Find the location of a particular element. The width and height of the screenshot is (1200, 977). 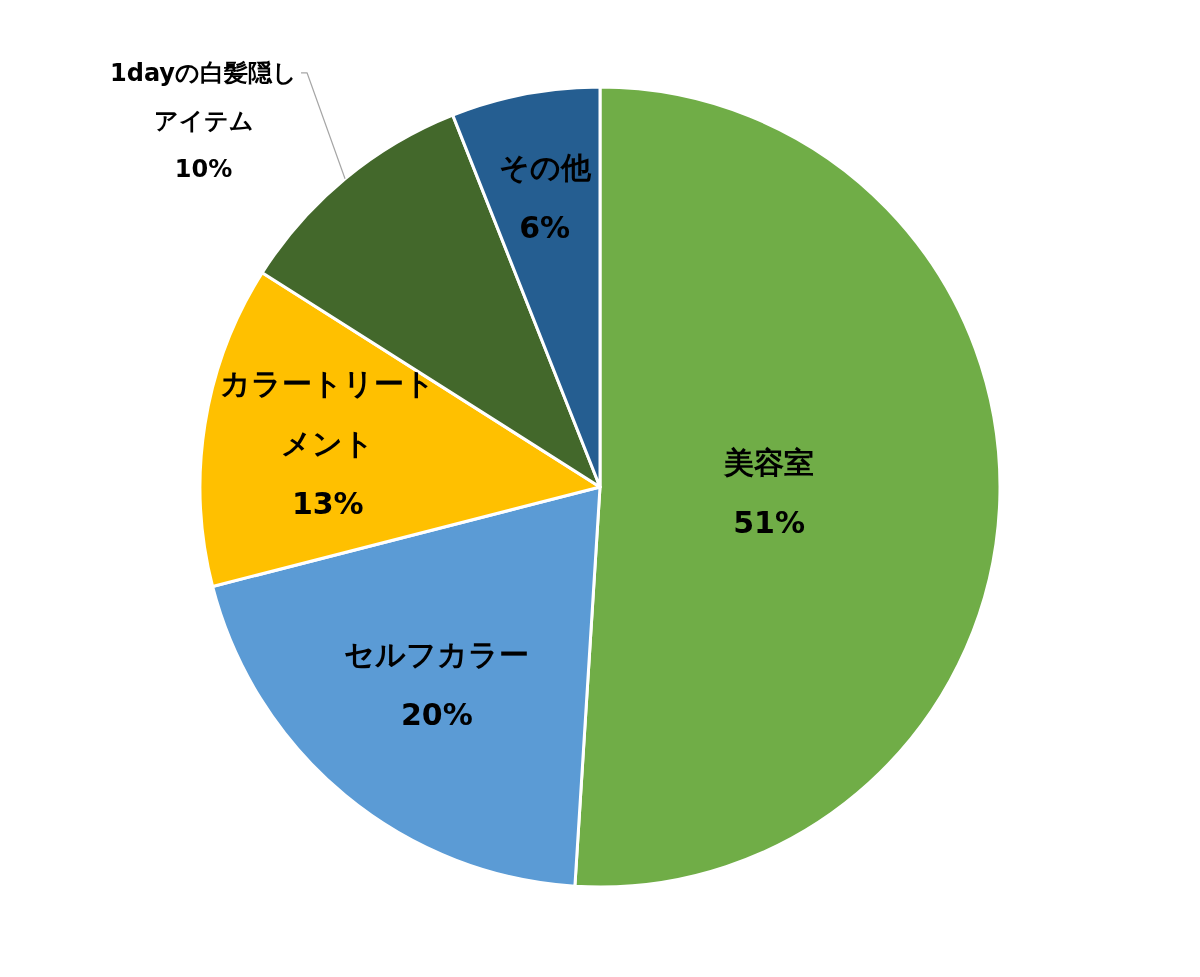

data-label: 10% is located at coordinates (203, 168).